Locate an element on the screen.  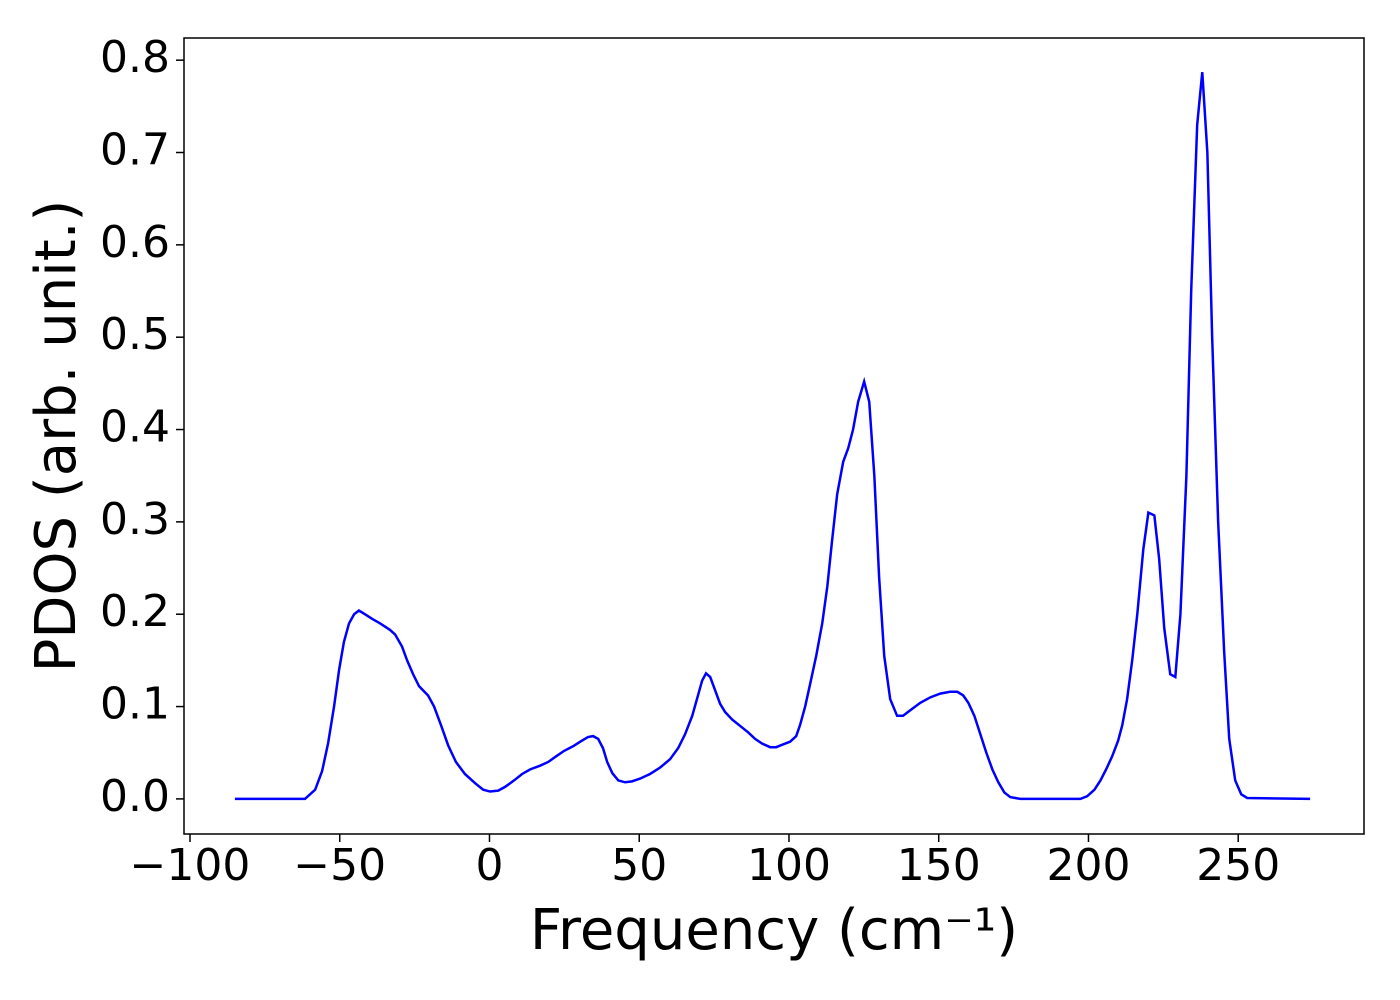
x-tick-label: 250 is located at coordinates (1238, 865).